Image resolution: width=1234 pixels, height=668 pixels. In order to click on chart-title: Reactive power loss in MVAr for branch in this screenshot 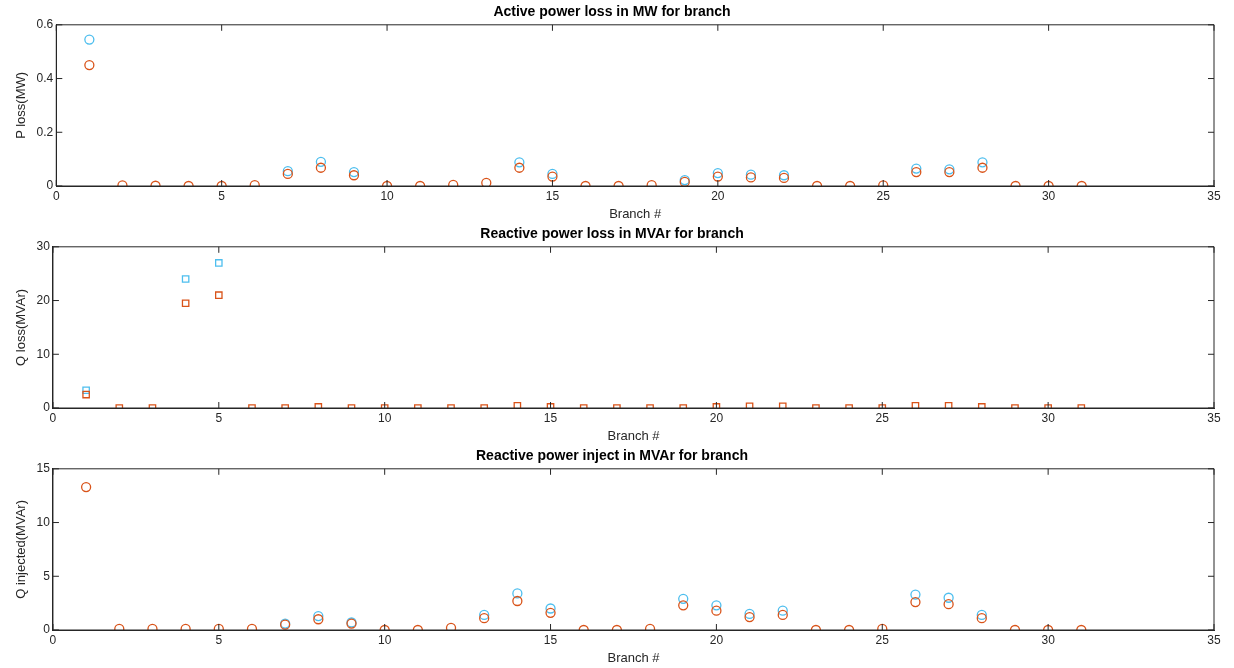, I will do `click(612, 233)`.